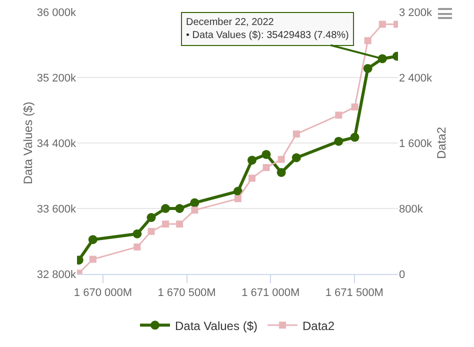 The height and width of the screenshot is (347, 474). I want to click on x-tick-label: 1 670 000M, so click(103, 293).